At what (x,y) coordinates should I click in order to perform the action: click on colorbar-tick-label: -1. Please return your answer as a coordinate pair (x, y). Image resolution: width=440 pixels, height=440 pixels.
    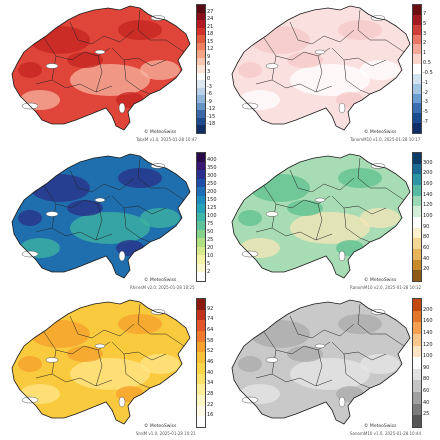
    Looking at the image, I should click on (425, 82).